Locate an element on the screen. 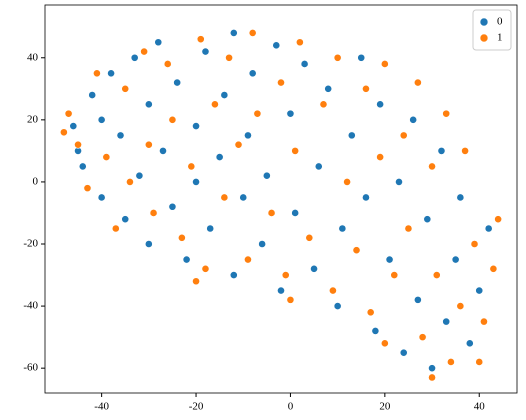 This screenshot has height=420, width=526. legend-marker is located at coordinates (484, 38).